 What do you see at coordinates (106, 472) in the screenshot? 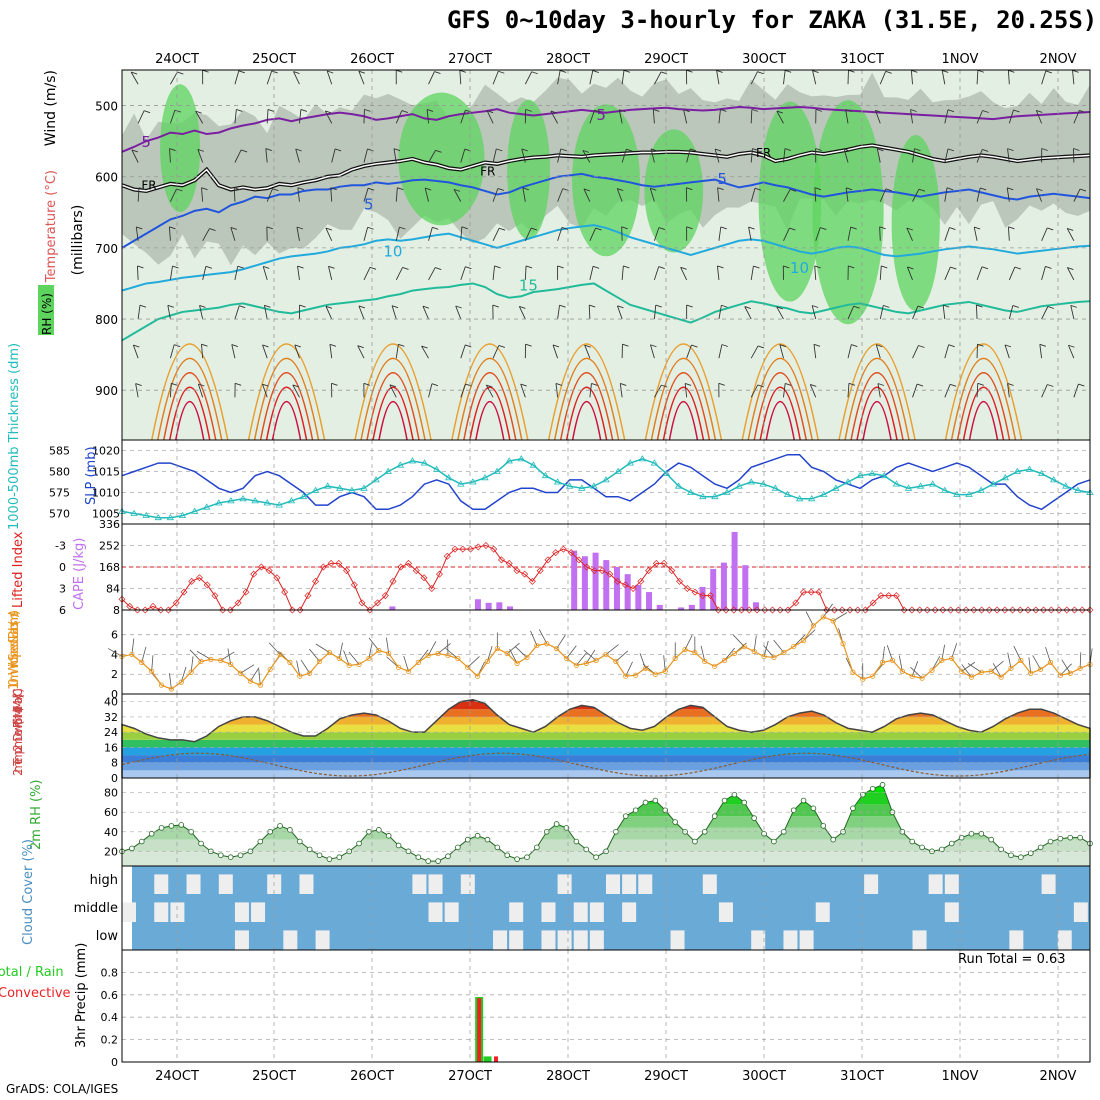
I see `slp-tick-label: 1015` at bounding box center [106, 472].